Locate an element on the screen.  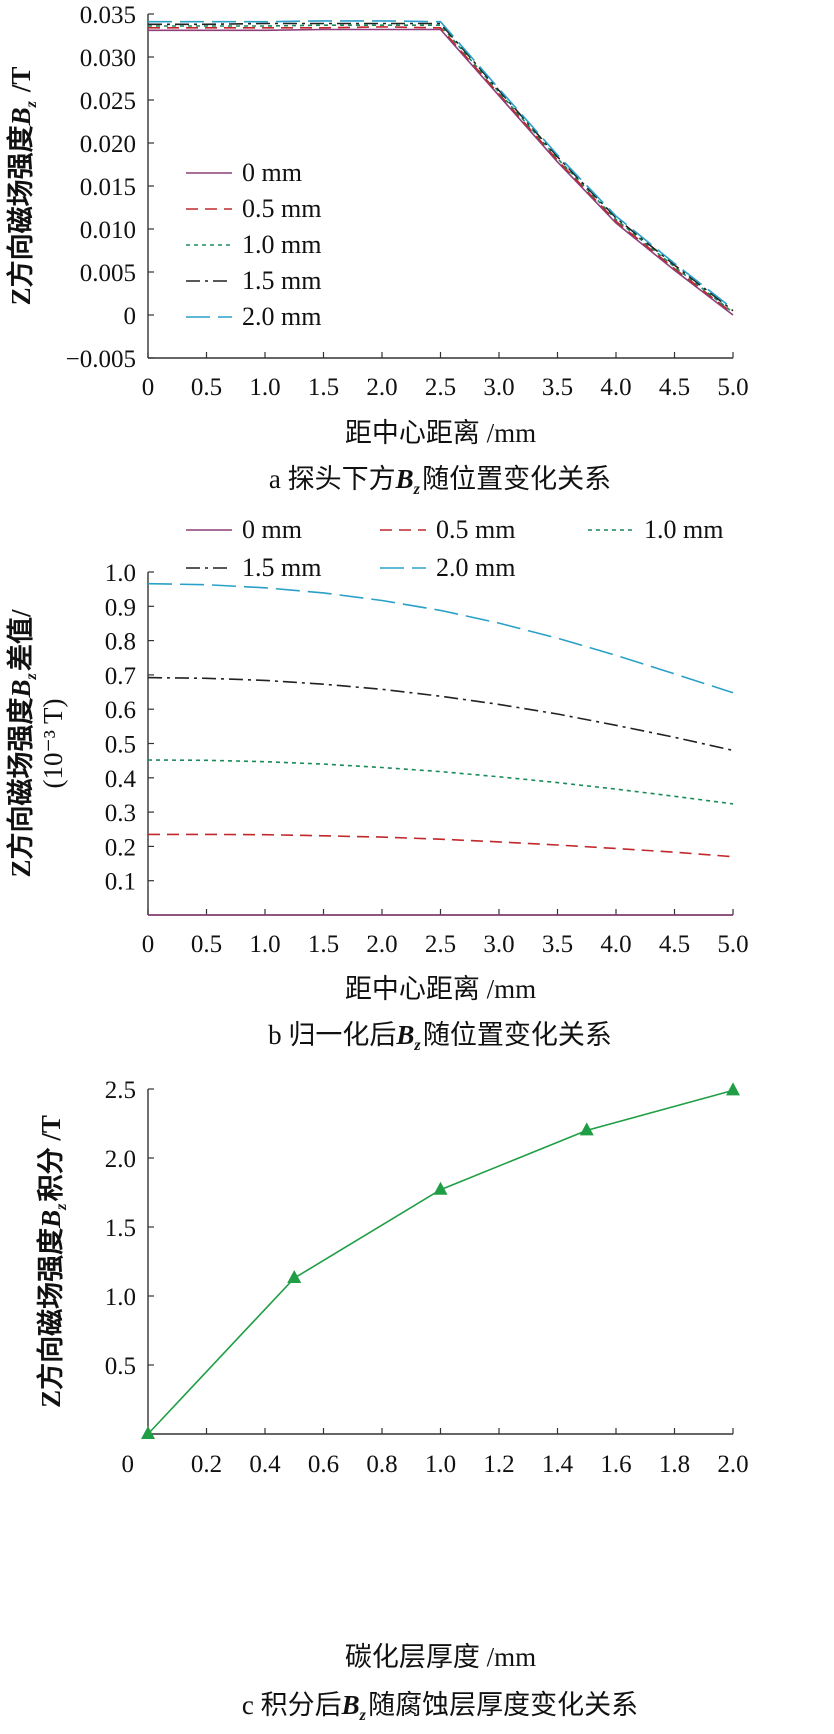
y-axis-label: Z方向磁场强度Bz 积分 /T is located at coordinates (52, 1261).